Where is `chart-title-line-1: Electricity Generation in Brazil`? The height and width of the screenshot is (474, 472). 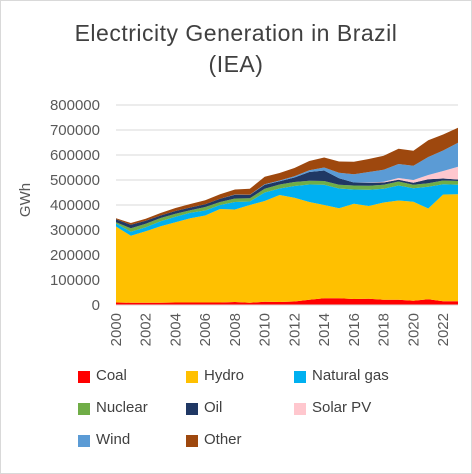 chart-title-line-1: Electricity Generation in Brazil is located at coordinates (236, 33).